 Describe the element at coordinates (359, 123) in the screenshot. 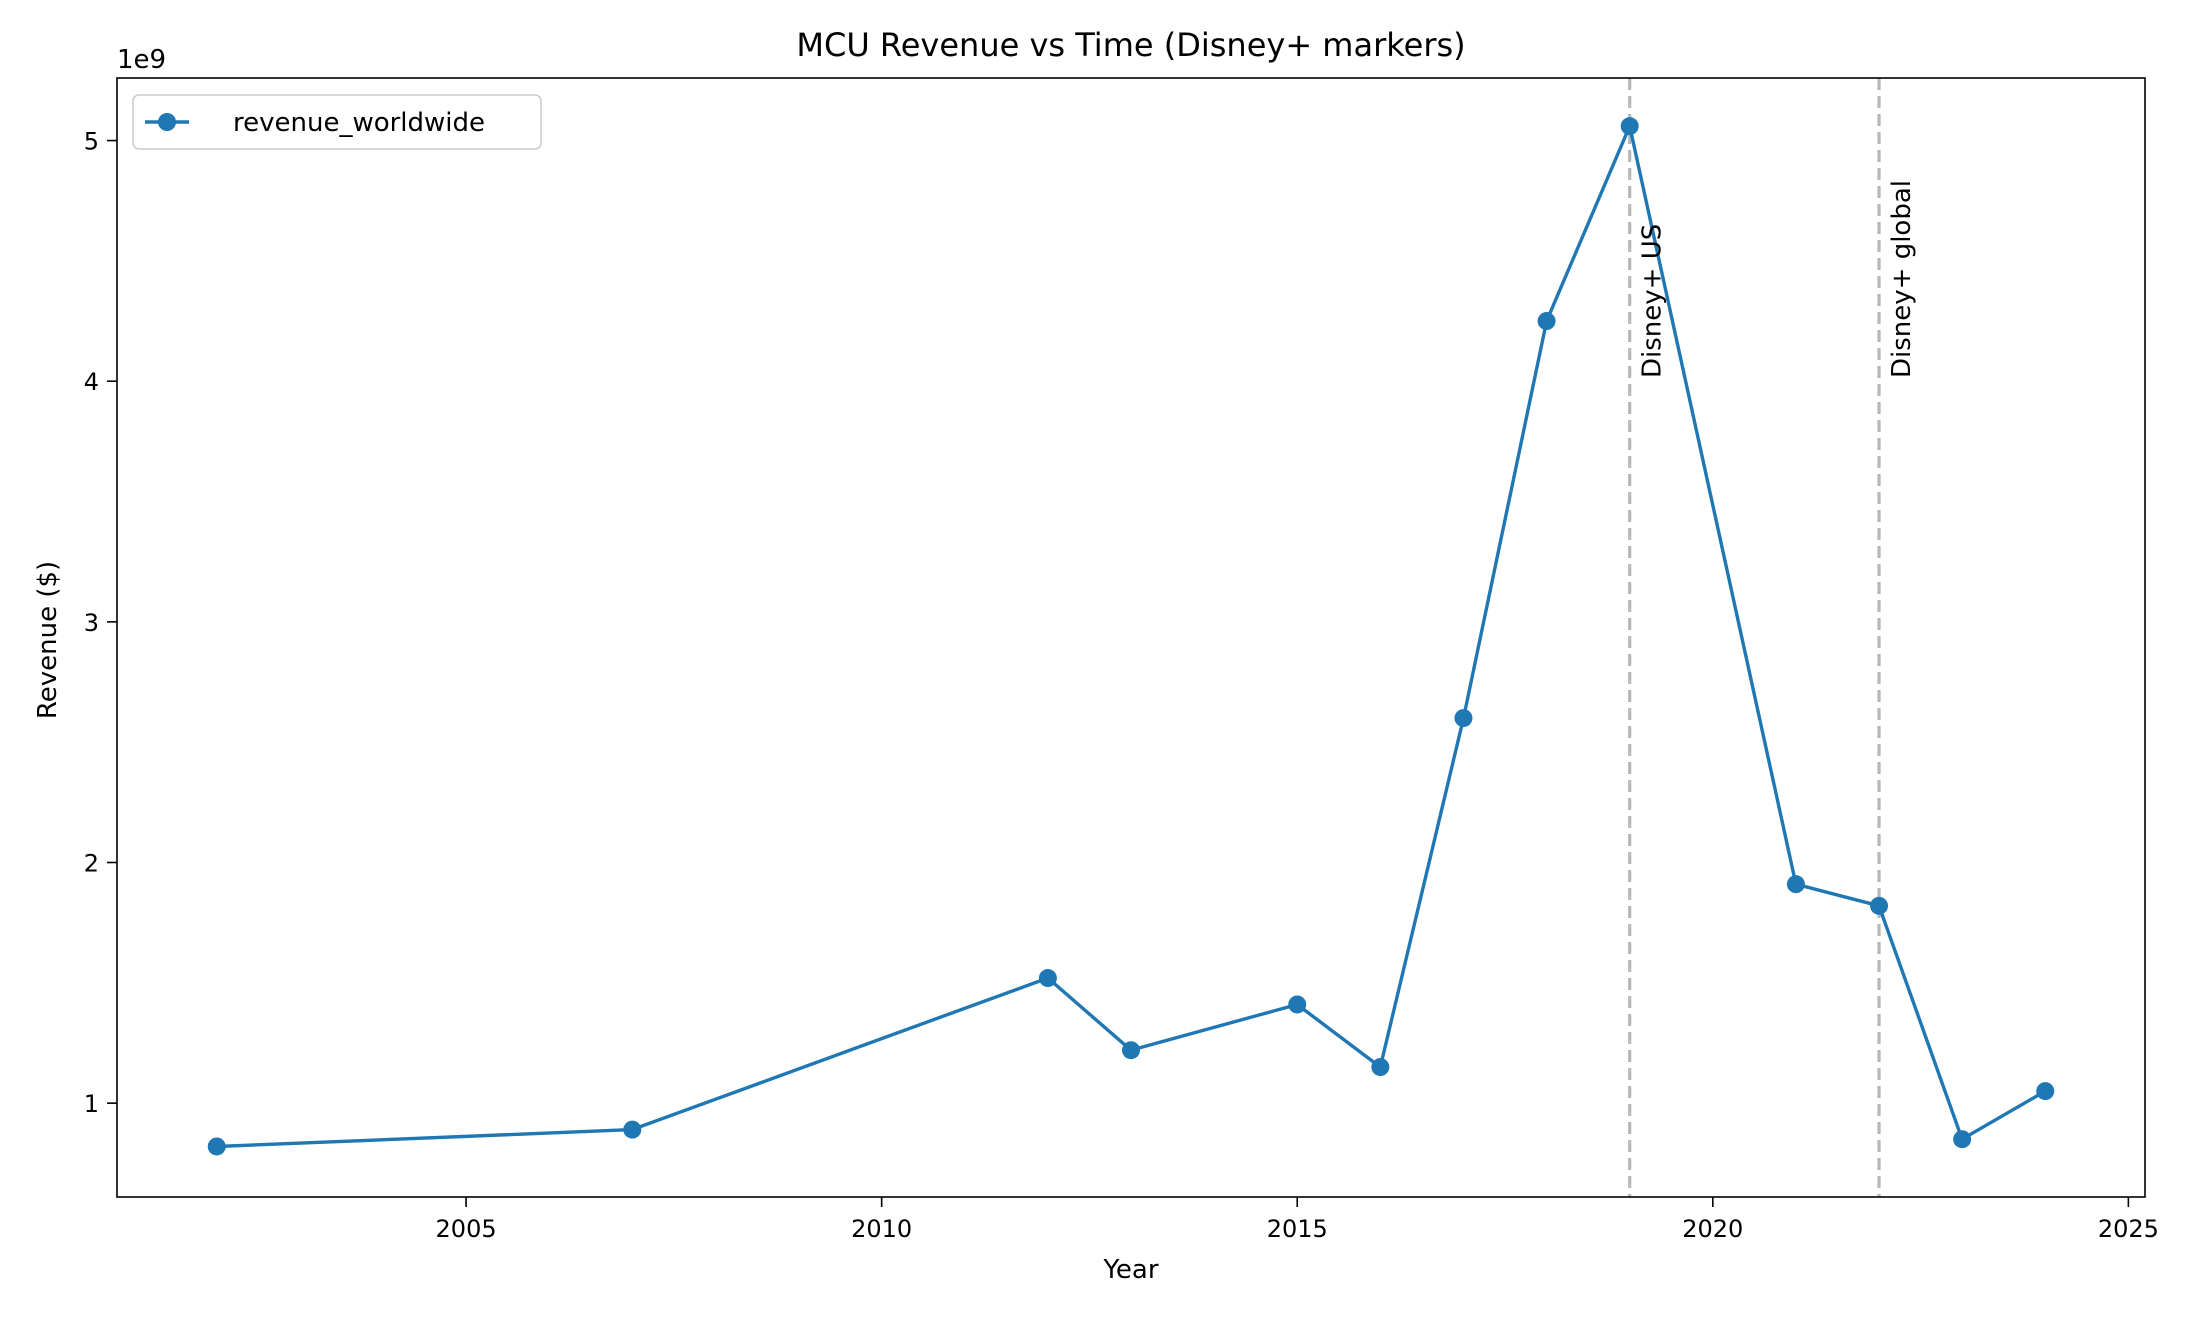

I see `legend-label-0: revenue_worldwide` at that location.